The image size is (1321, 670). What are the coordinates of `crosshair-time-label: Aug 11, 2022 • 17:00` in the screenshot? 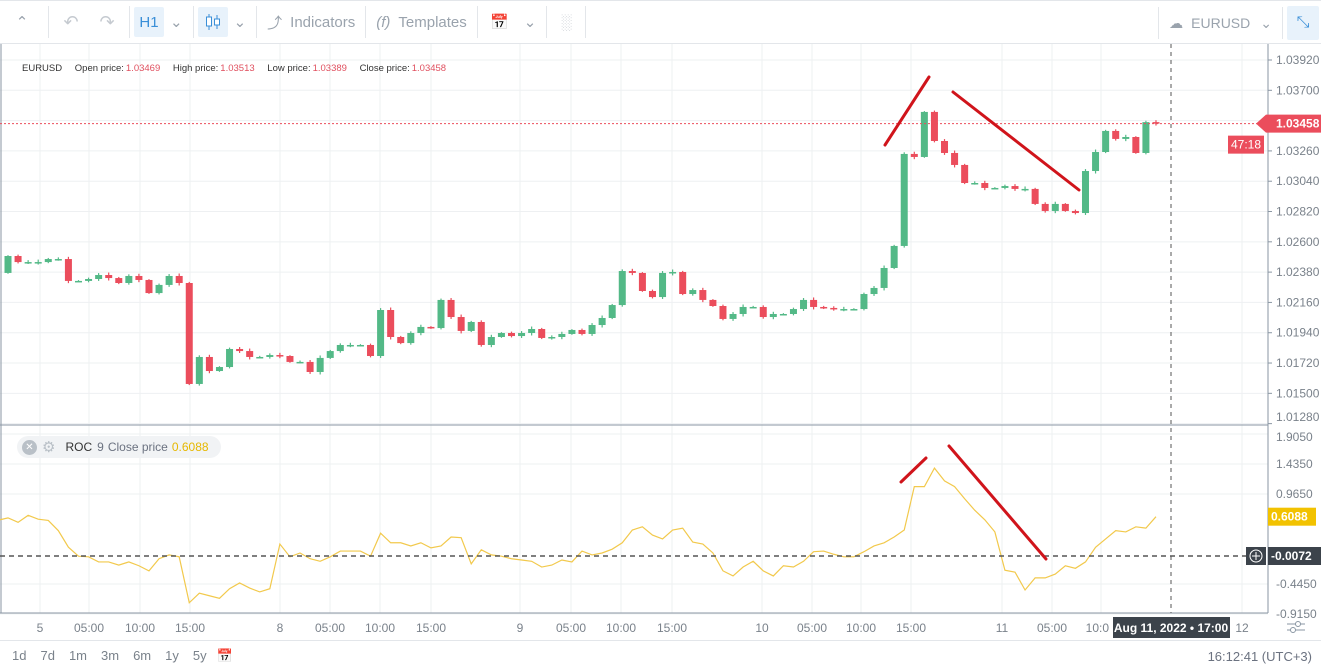 It's located at (1171, 628).